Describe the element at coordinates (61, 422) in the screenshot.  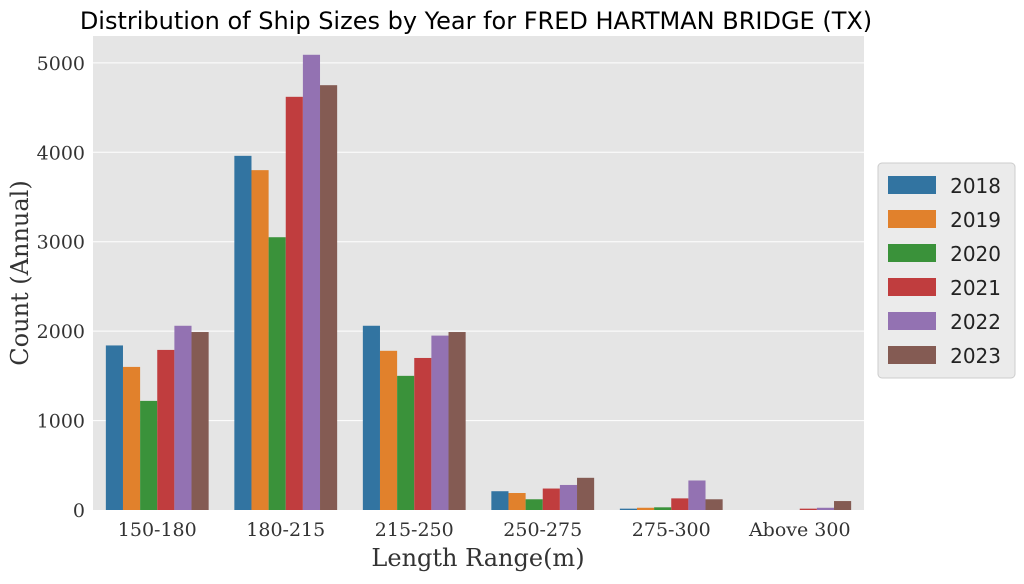
I see `y-tick-label: 1000` at that location.